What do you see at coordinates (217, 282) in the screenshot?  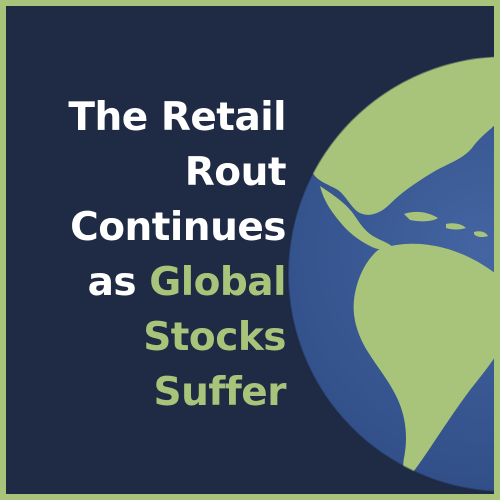 I see `headline-line-4-highlight: Global` at bounding box center [217, 282].